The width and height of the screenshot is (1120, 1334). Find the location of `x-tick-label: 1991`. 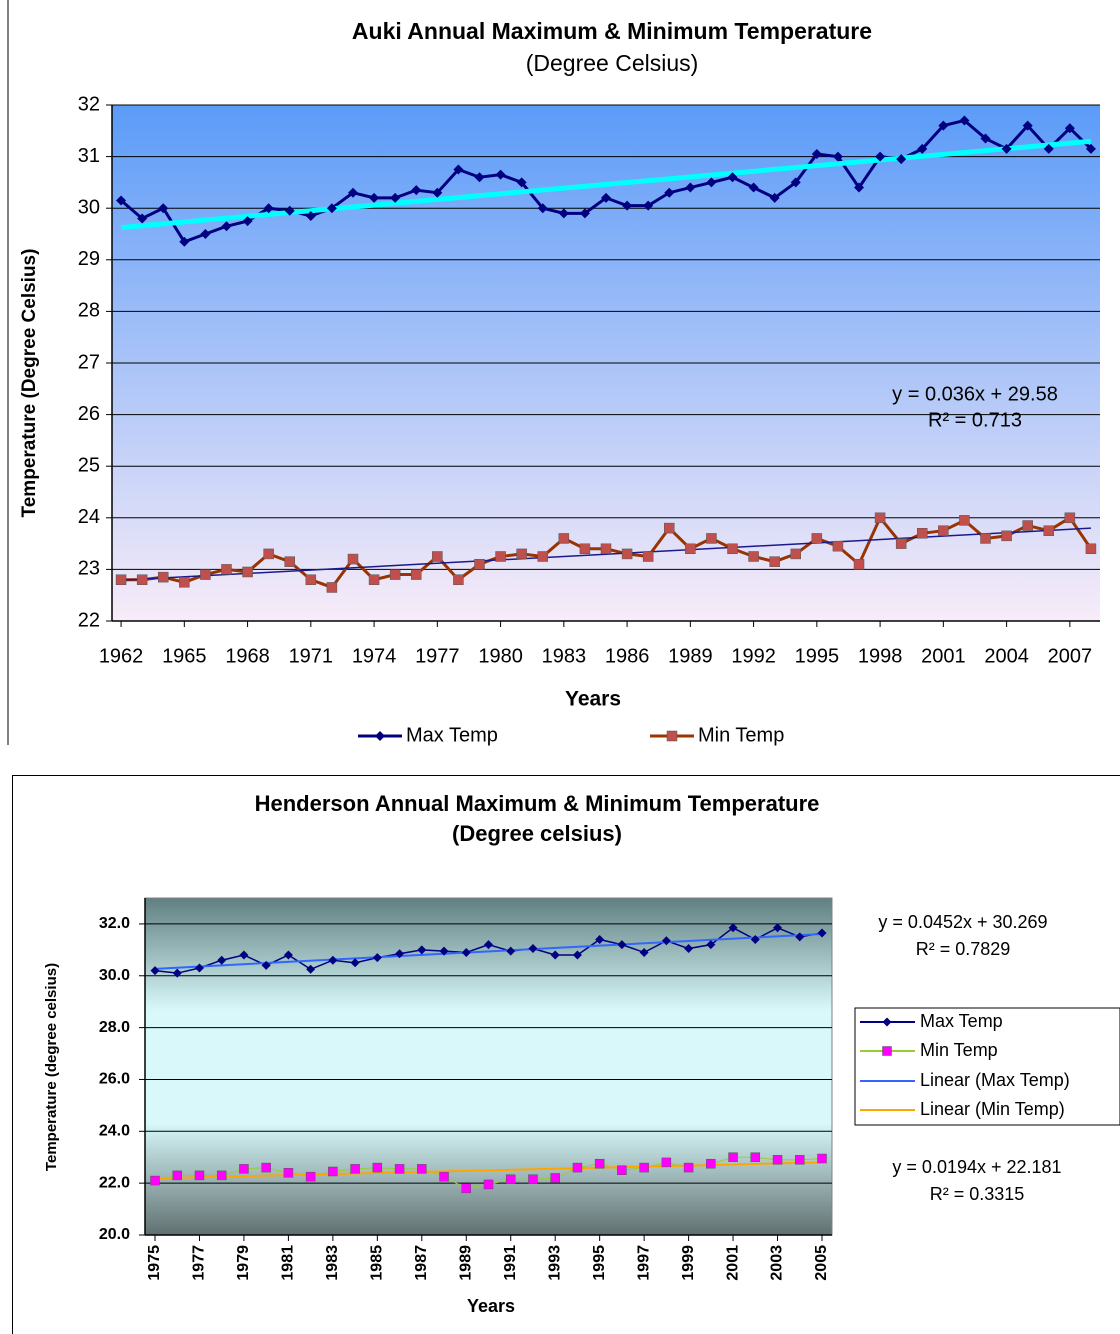

x-tick-label: 1991 is located at coordinates (510, 1263).